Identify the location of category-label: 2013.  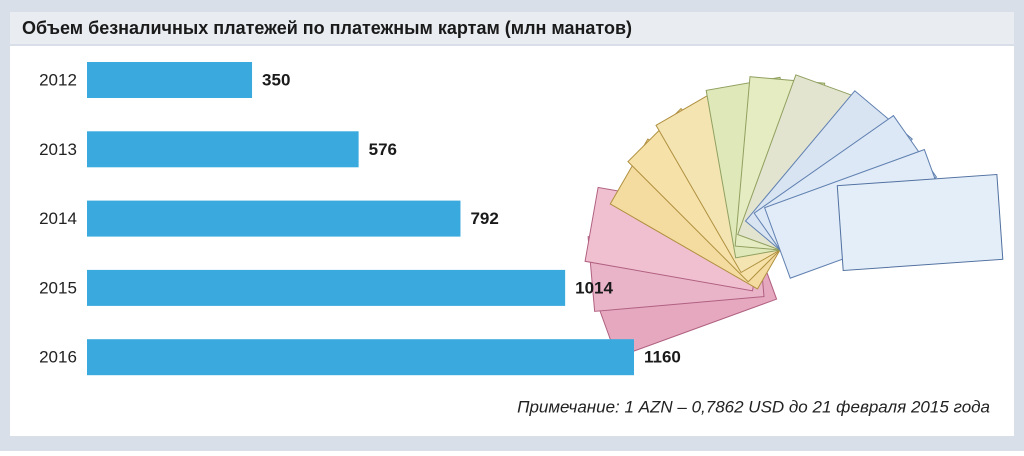
(58, 149).